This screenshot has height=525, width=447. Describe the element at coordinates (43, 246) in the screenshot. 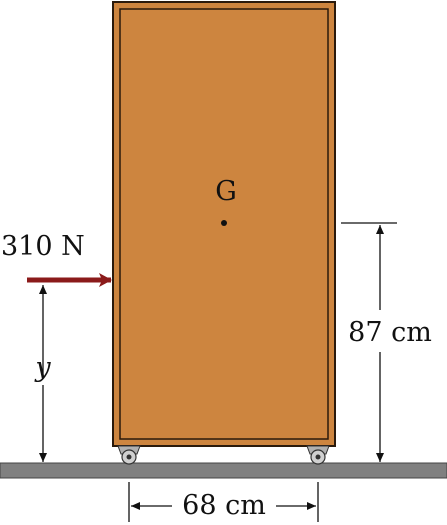

I see `force-label: 310 N` at that location.